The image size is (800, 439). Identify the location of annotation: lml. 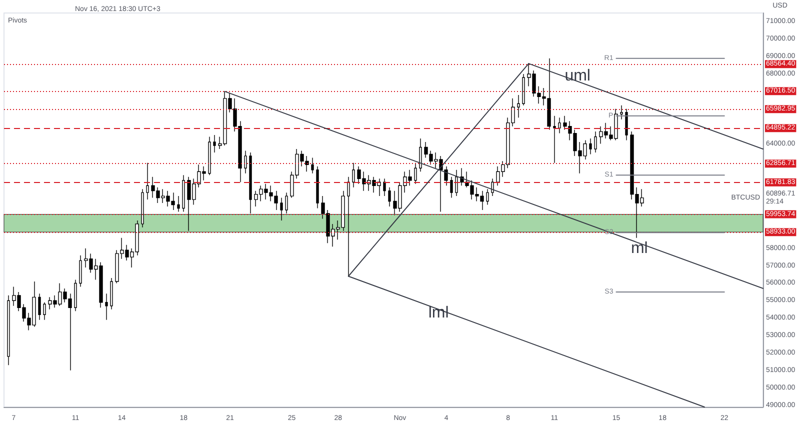
(438, 313).